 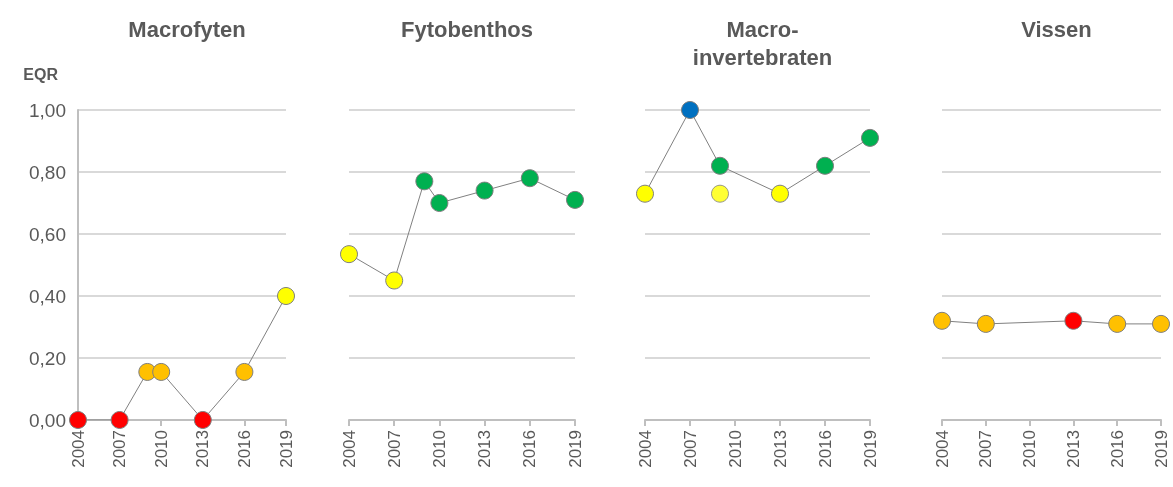 I want to click on chart-title: Macrofyten, so click(x=187, y=29).